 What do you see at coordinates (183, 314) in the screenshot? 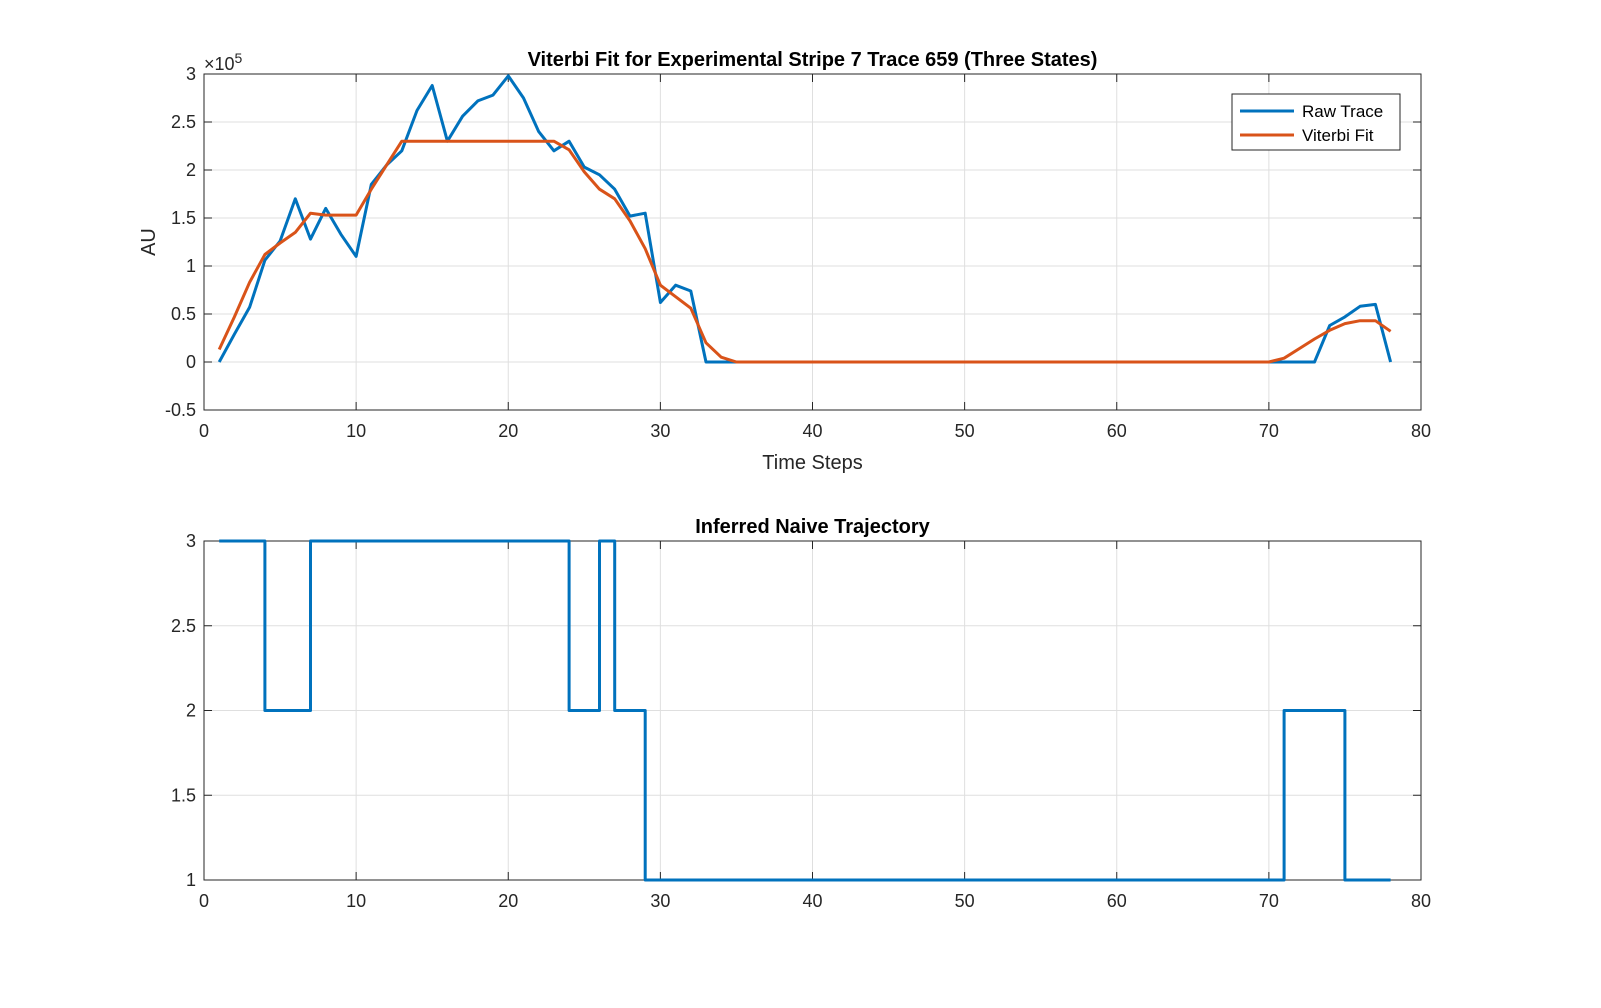
I see `y-tick-label: 0.5` at bounding box center [183, 314].